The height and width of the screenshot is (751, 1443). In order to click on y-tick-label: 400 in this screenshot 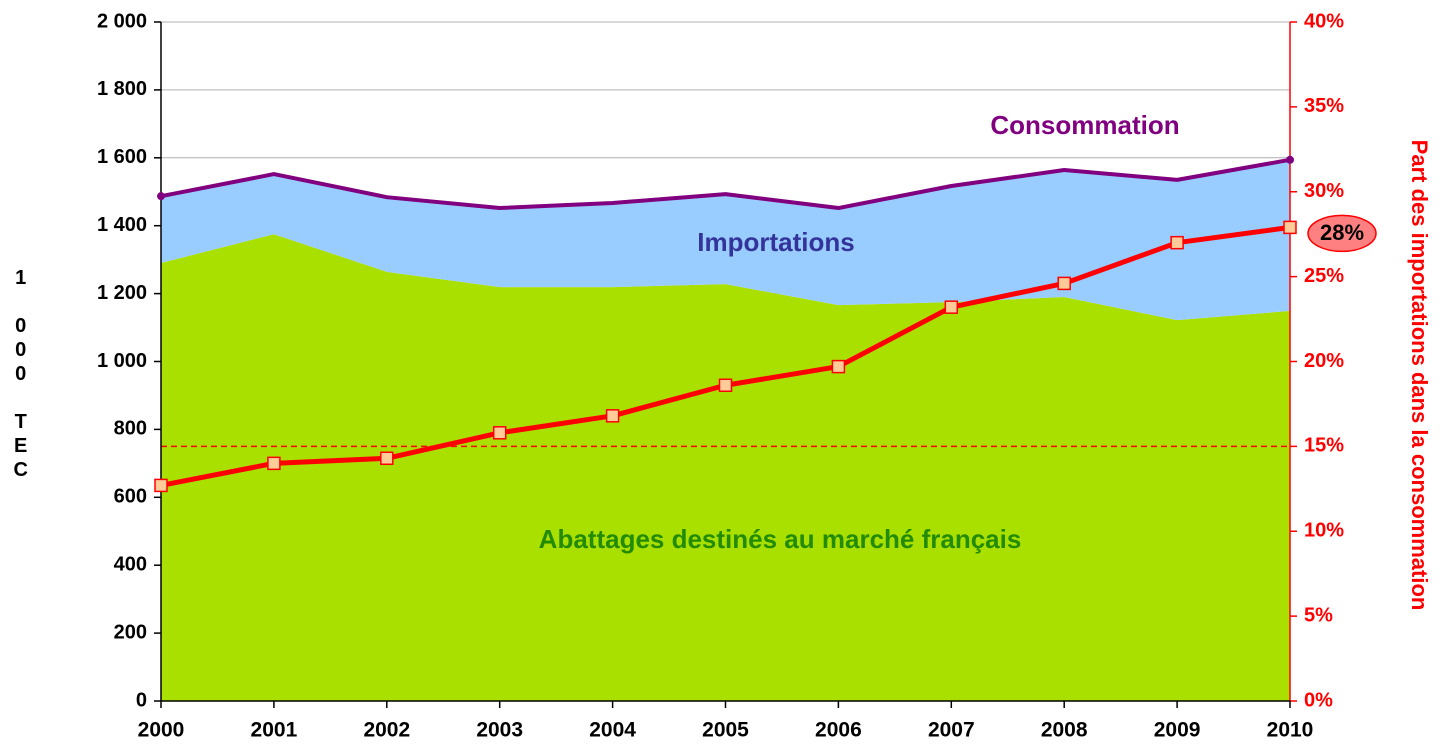, I will do `click(130, 564)`.